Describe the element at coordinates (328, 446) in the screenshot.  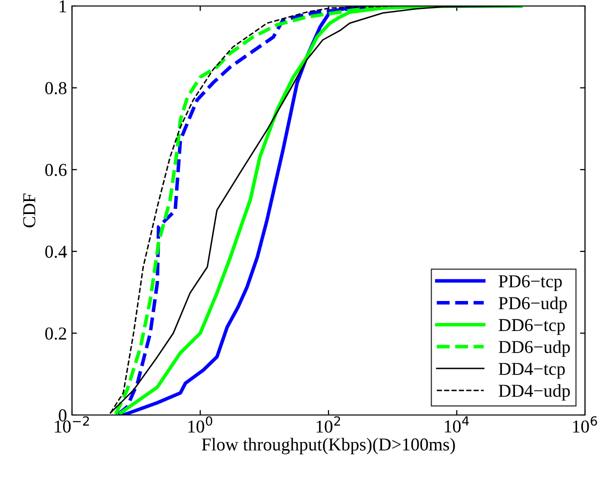
I see `x-axis-title: Flow throughput(Kbps)(D>100ms)` at that location.